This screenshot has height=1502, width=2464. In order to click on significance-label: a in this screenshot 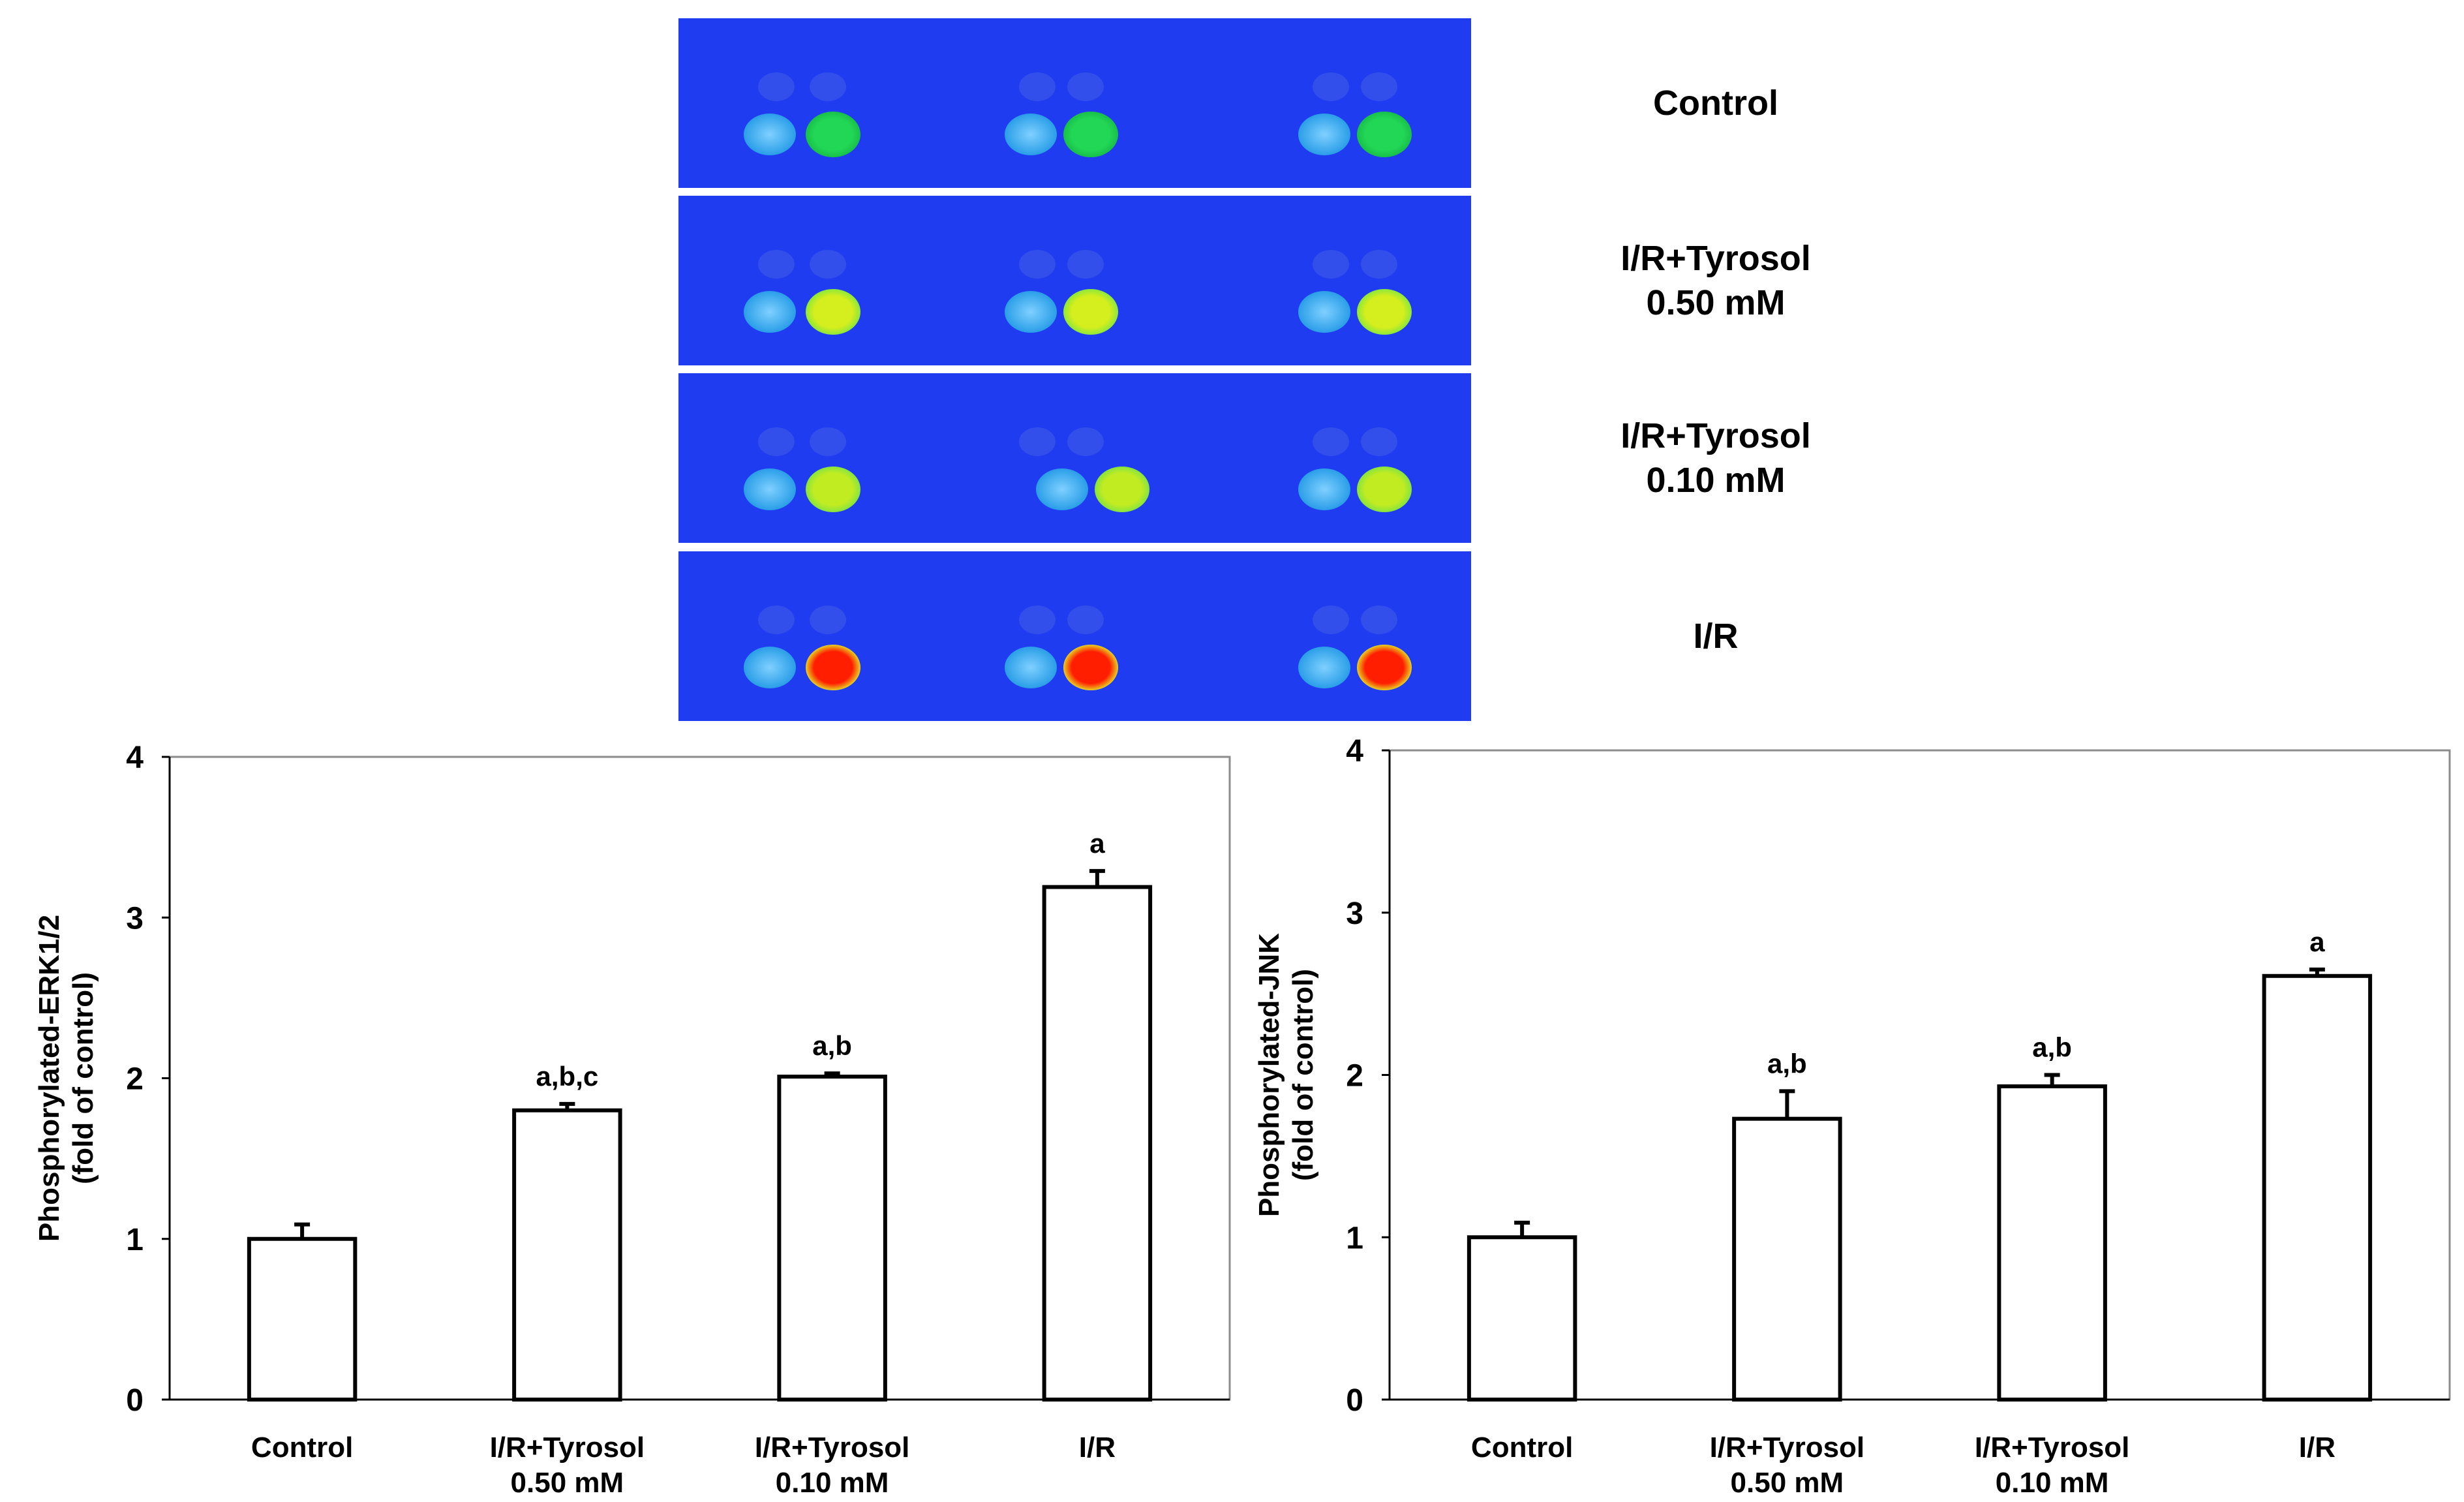, I will do `click(2317, 942)`.